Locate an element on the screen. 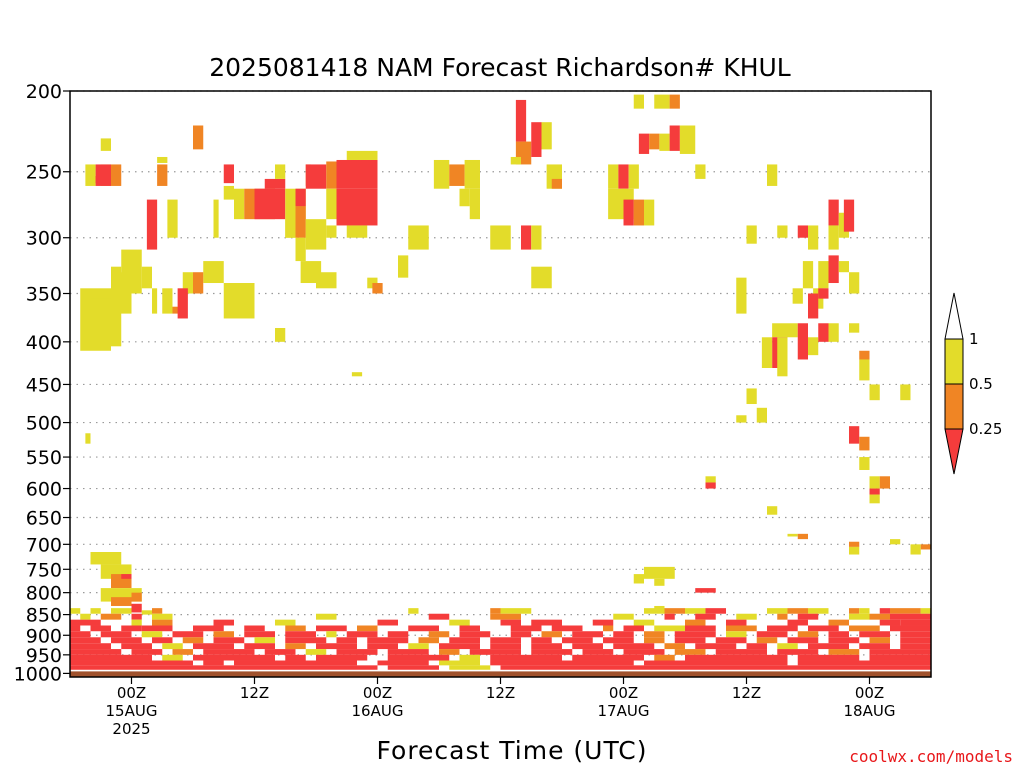  y-tick-label: 650 is located at coordinates (44, 519).